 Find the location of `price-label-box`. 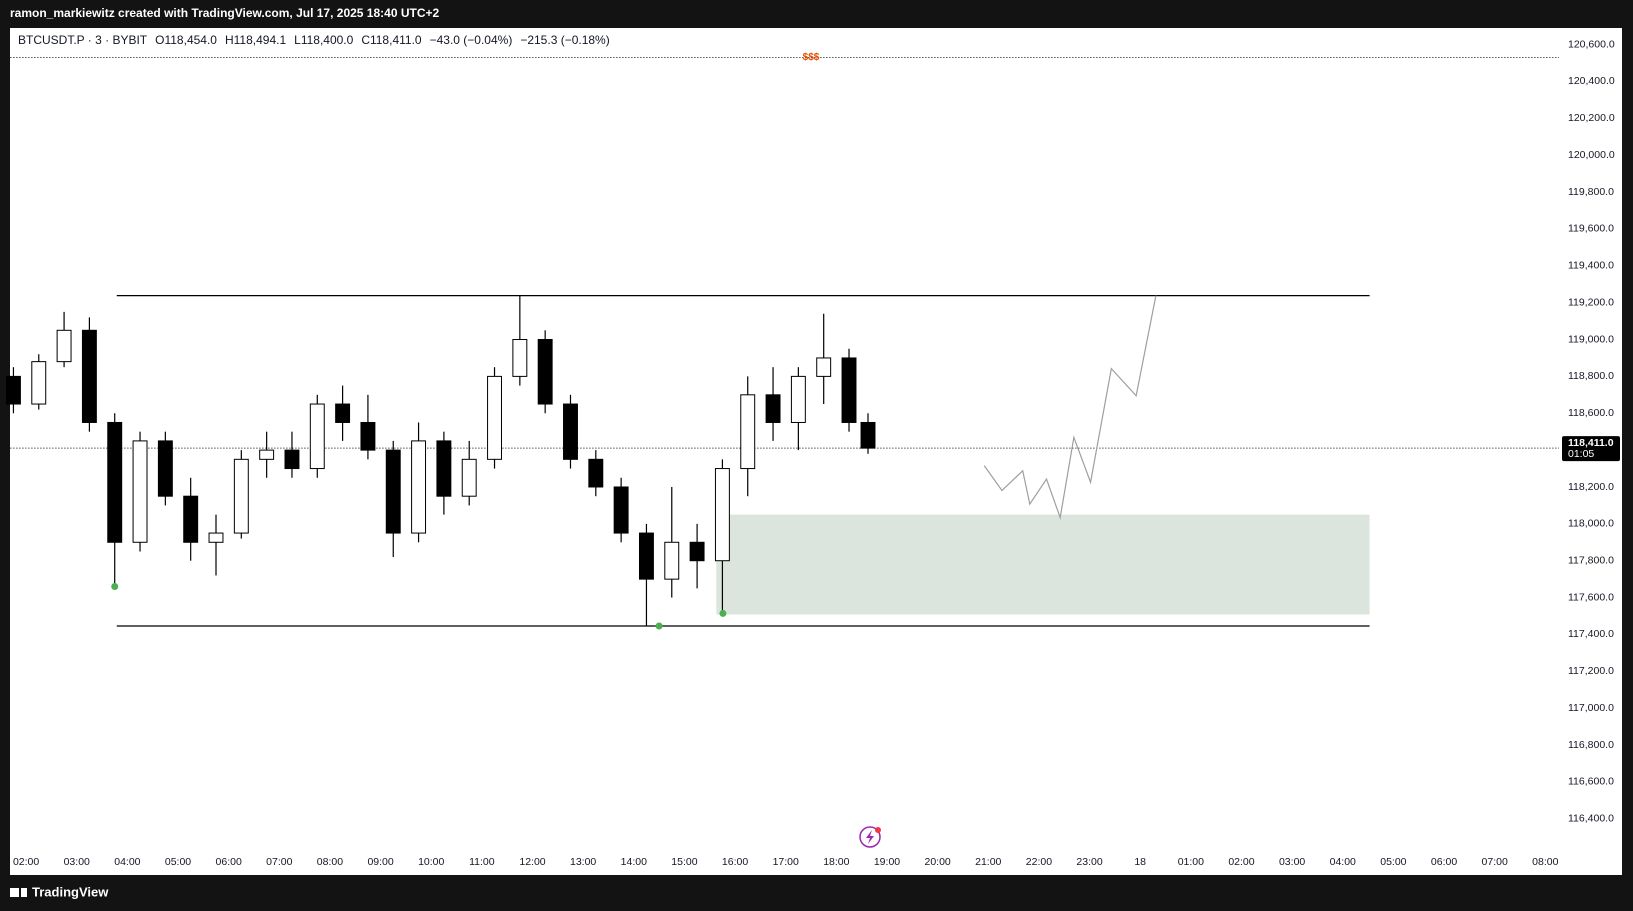

price-label-box is located at coordinates (1591, 449).